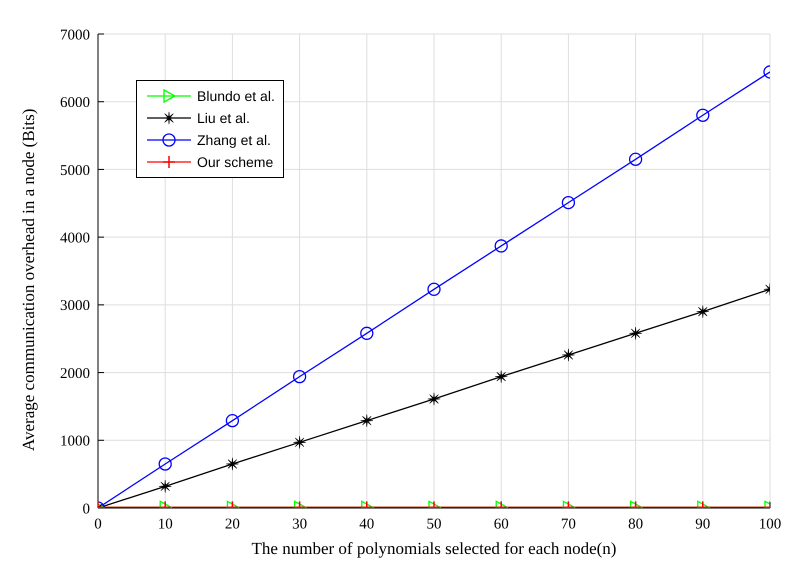  I want to click on y-tick-label: 3000, so click(75, 306).